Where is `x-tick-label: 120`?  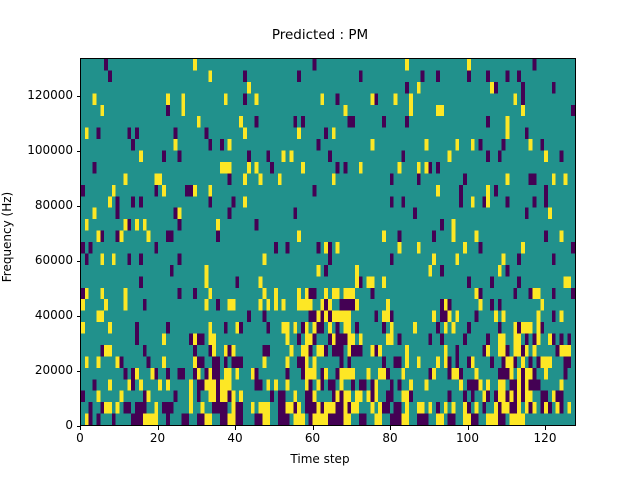
x-tick-label: 120 is located at coordinates (545, 438).